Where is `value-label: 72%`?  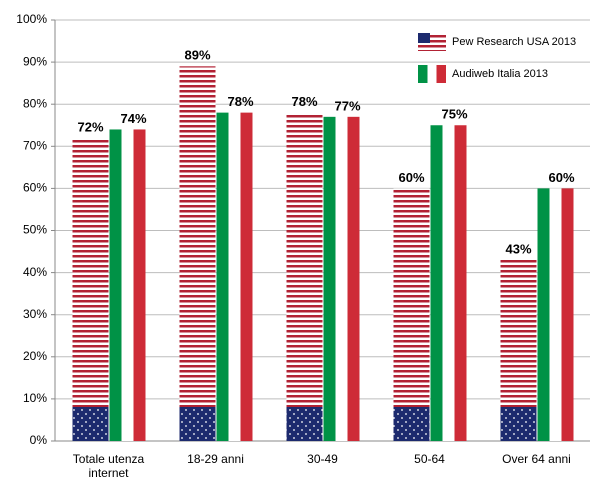 value-label: 72% is located at coordinates (90, 126).